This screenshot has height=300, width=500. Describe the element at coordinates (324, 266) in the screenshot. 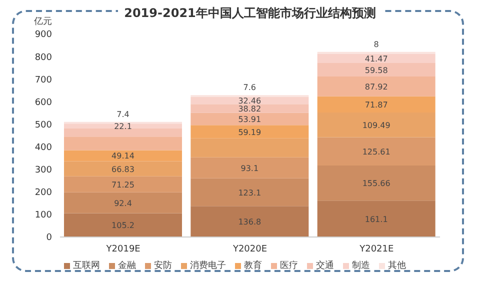

I see `legend-label: 交通` at that location.